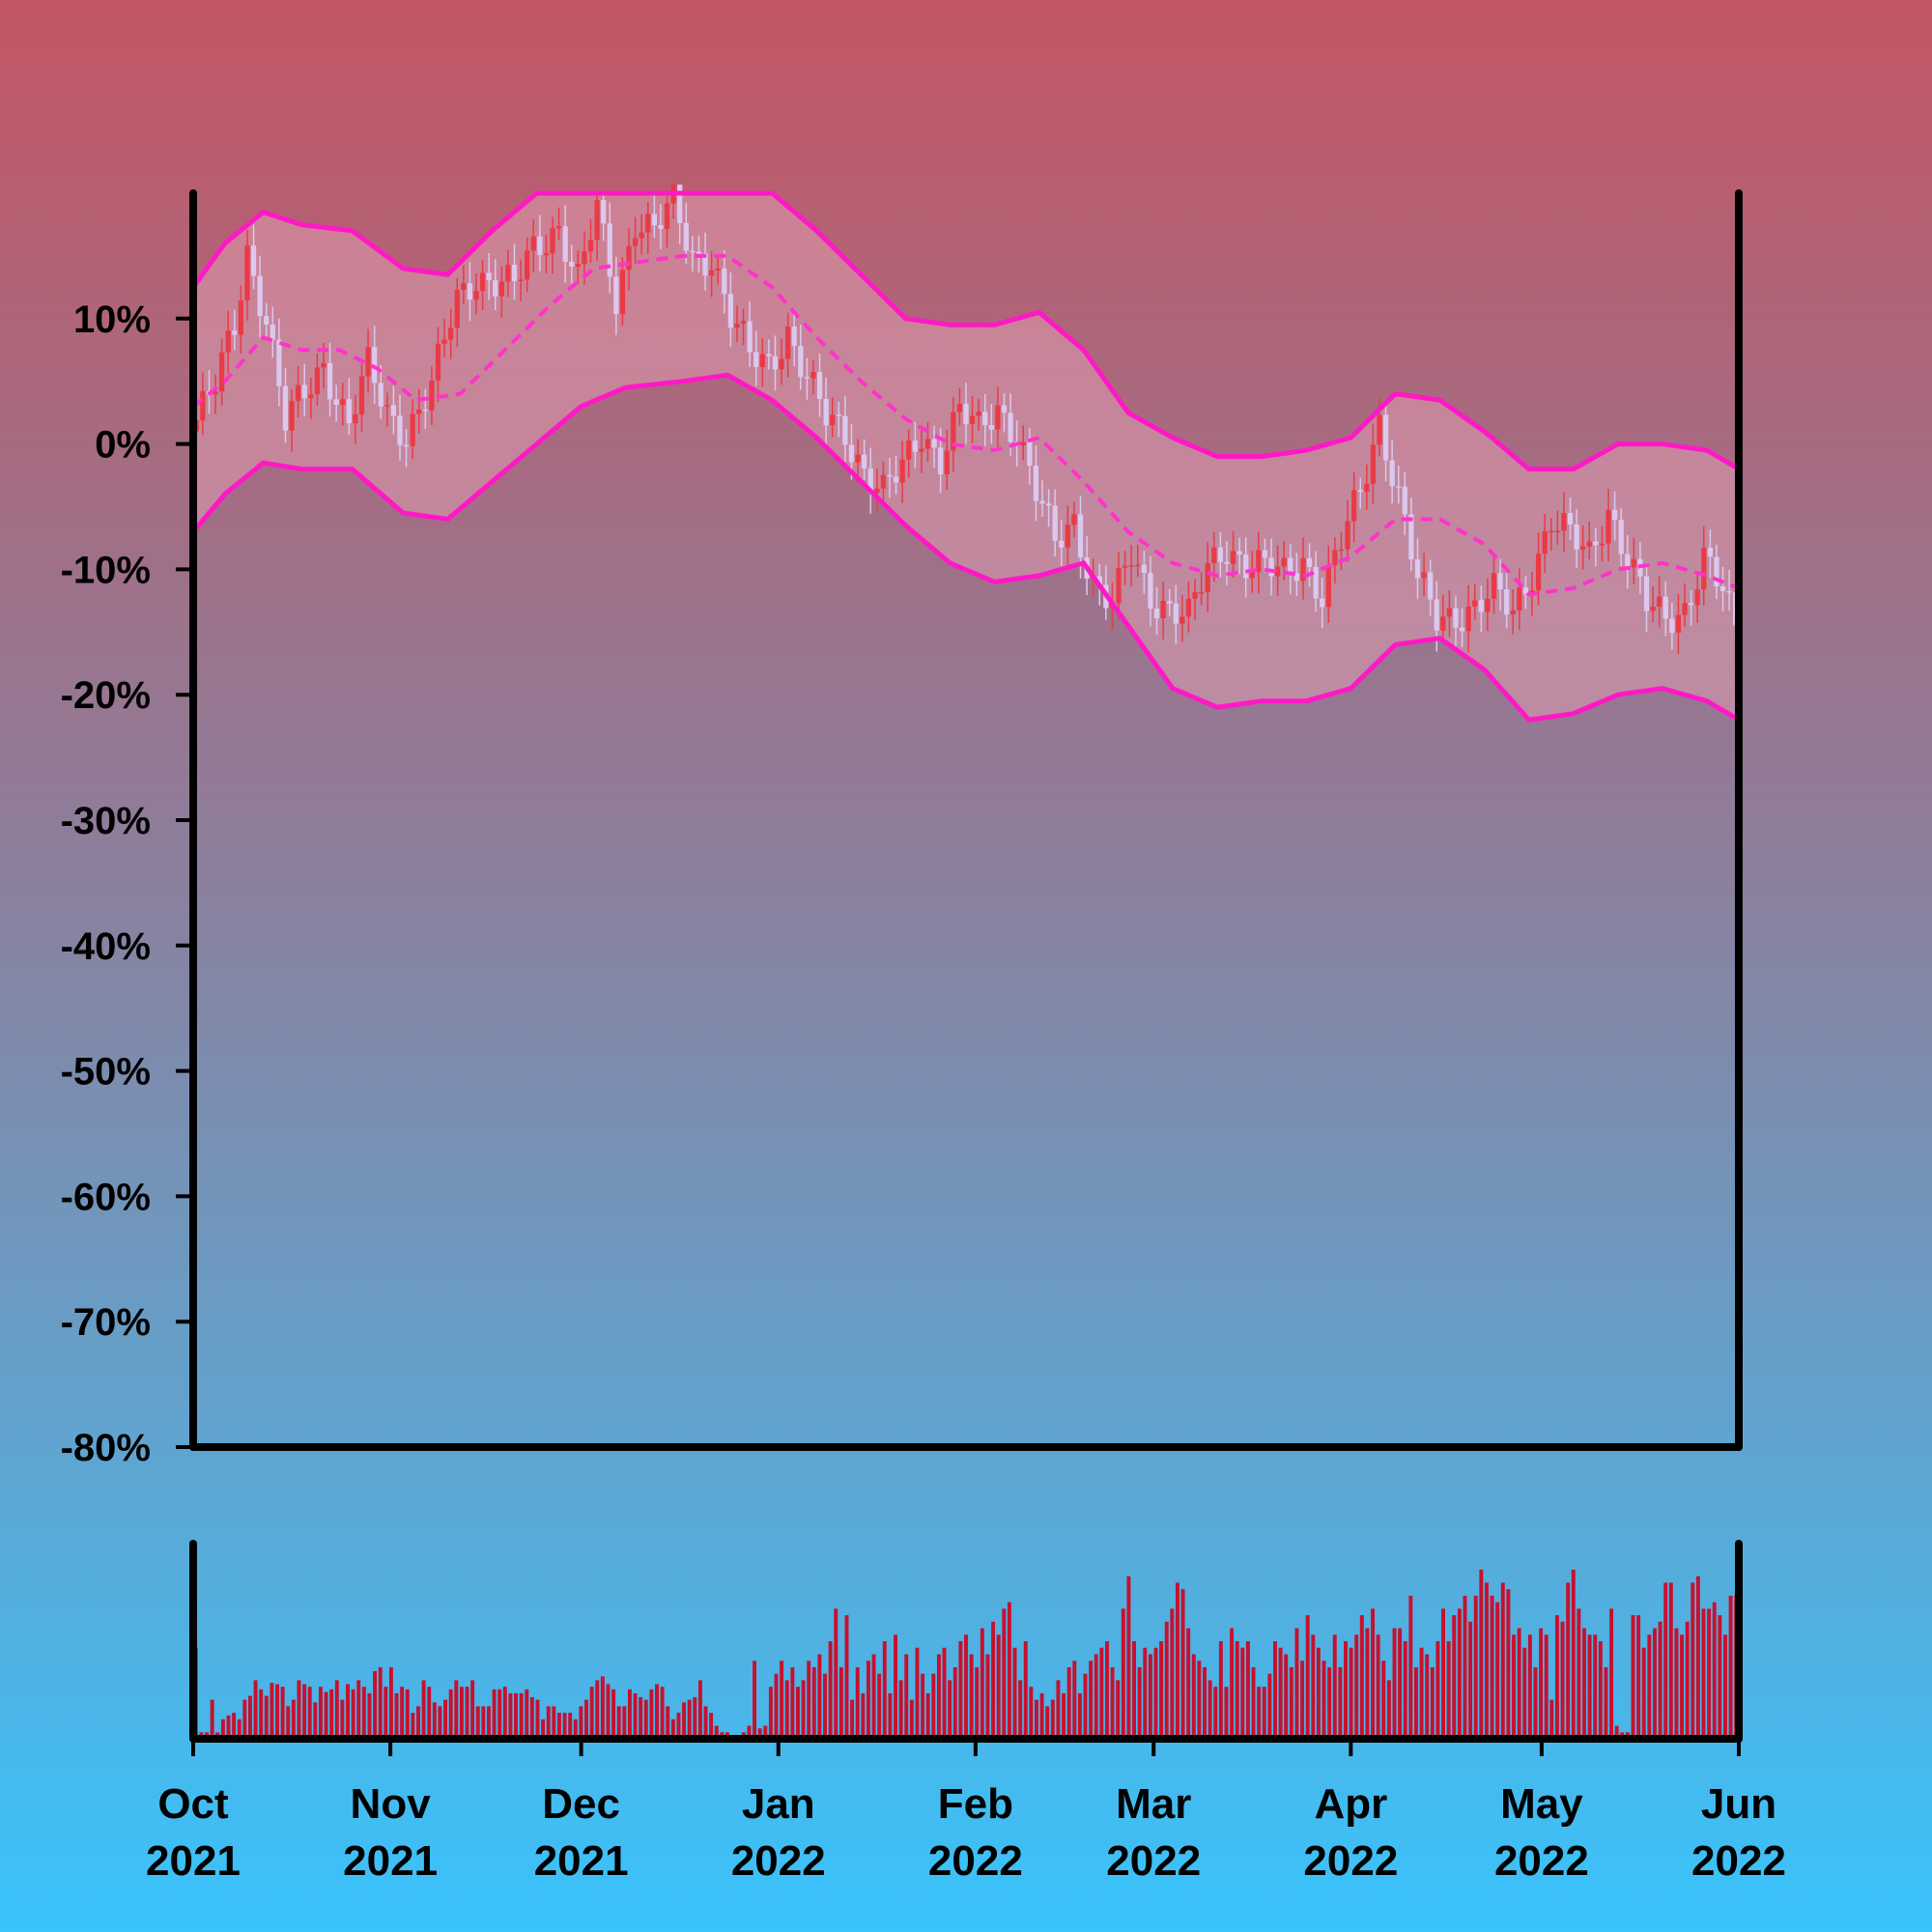 The height and width of the screenshot is (1932, 1932). I want to click on x-tick-year: 2021, so click(390, 1861).